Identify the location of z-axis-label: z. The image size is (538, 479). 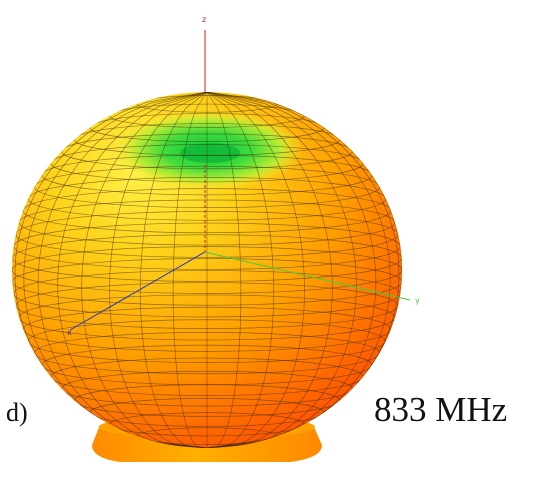
(204, 19).